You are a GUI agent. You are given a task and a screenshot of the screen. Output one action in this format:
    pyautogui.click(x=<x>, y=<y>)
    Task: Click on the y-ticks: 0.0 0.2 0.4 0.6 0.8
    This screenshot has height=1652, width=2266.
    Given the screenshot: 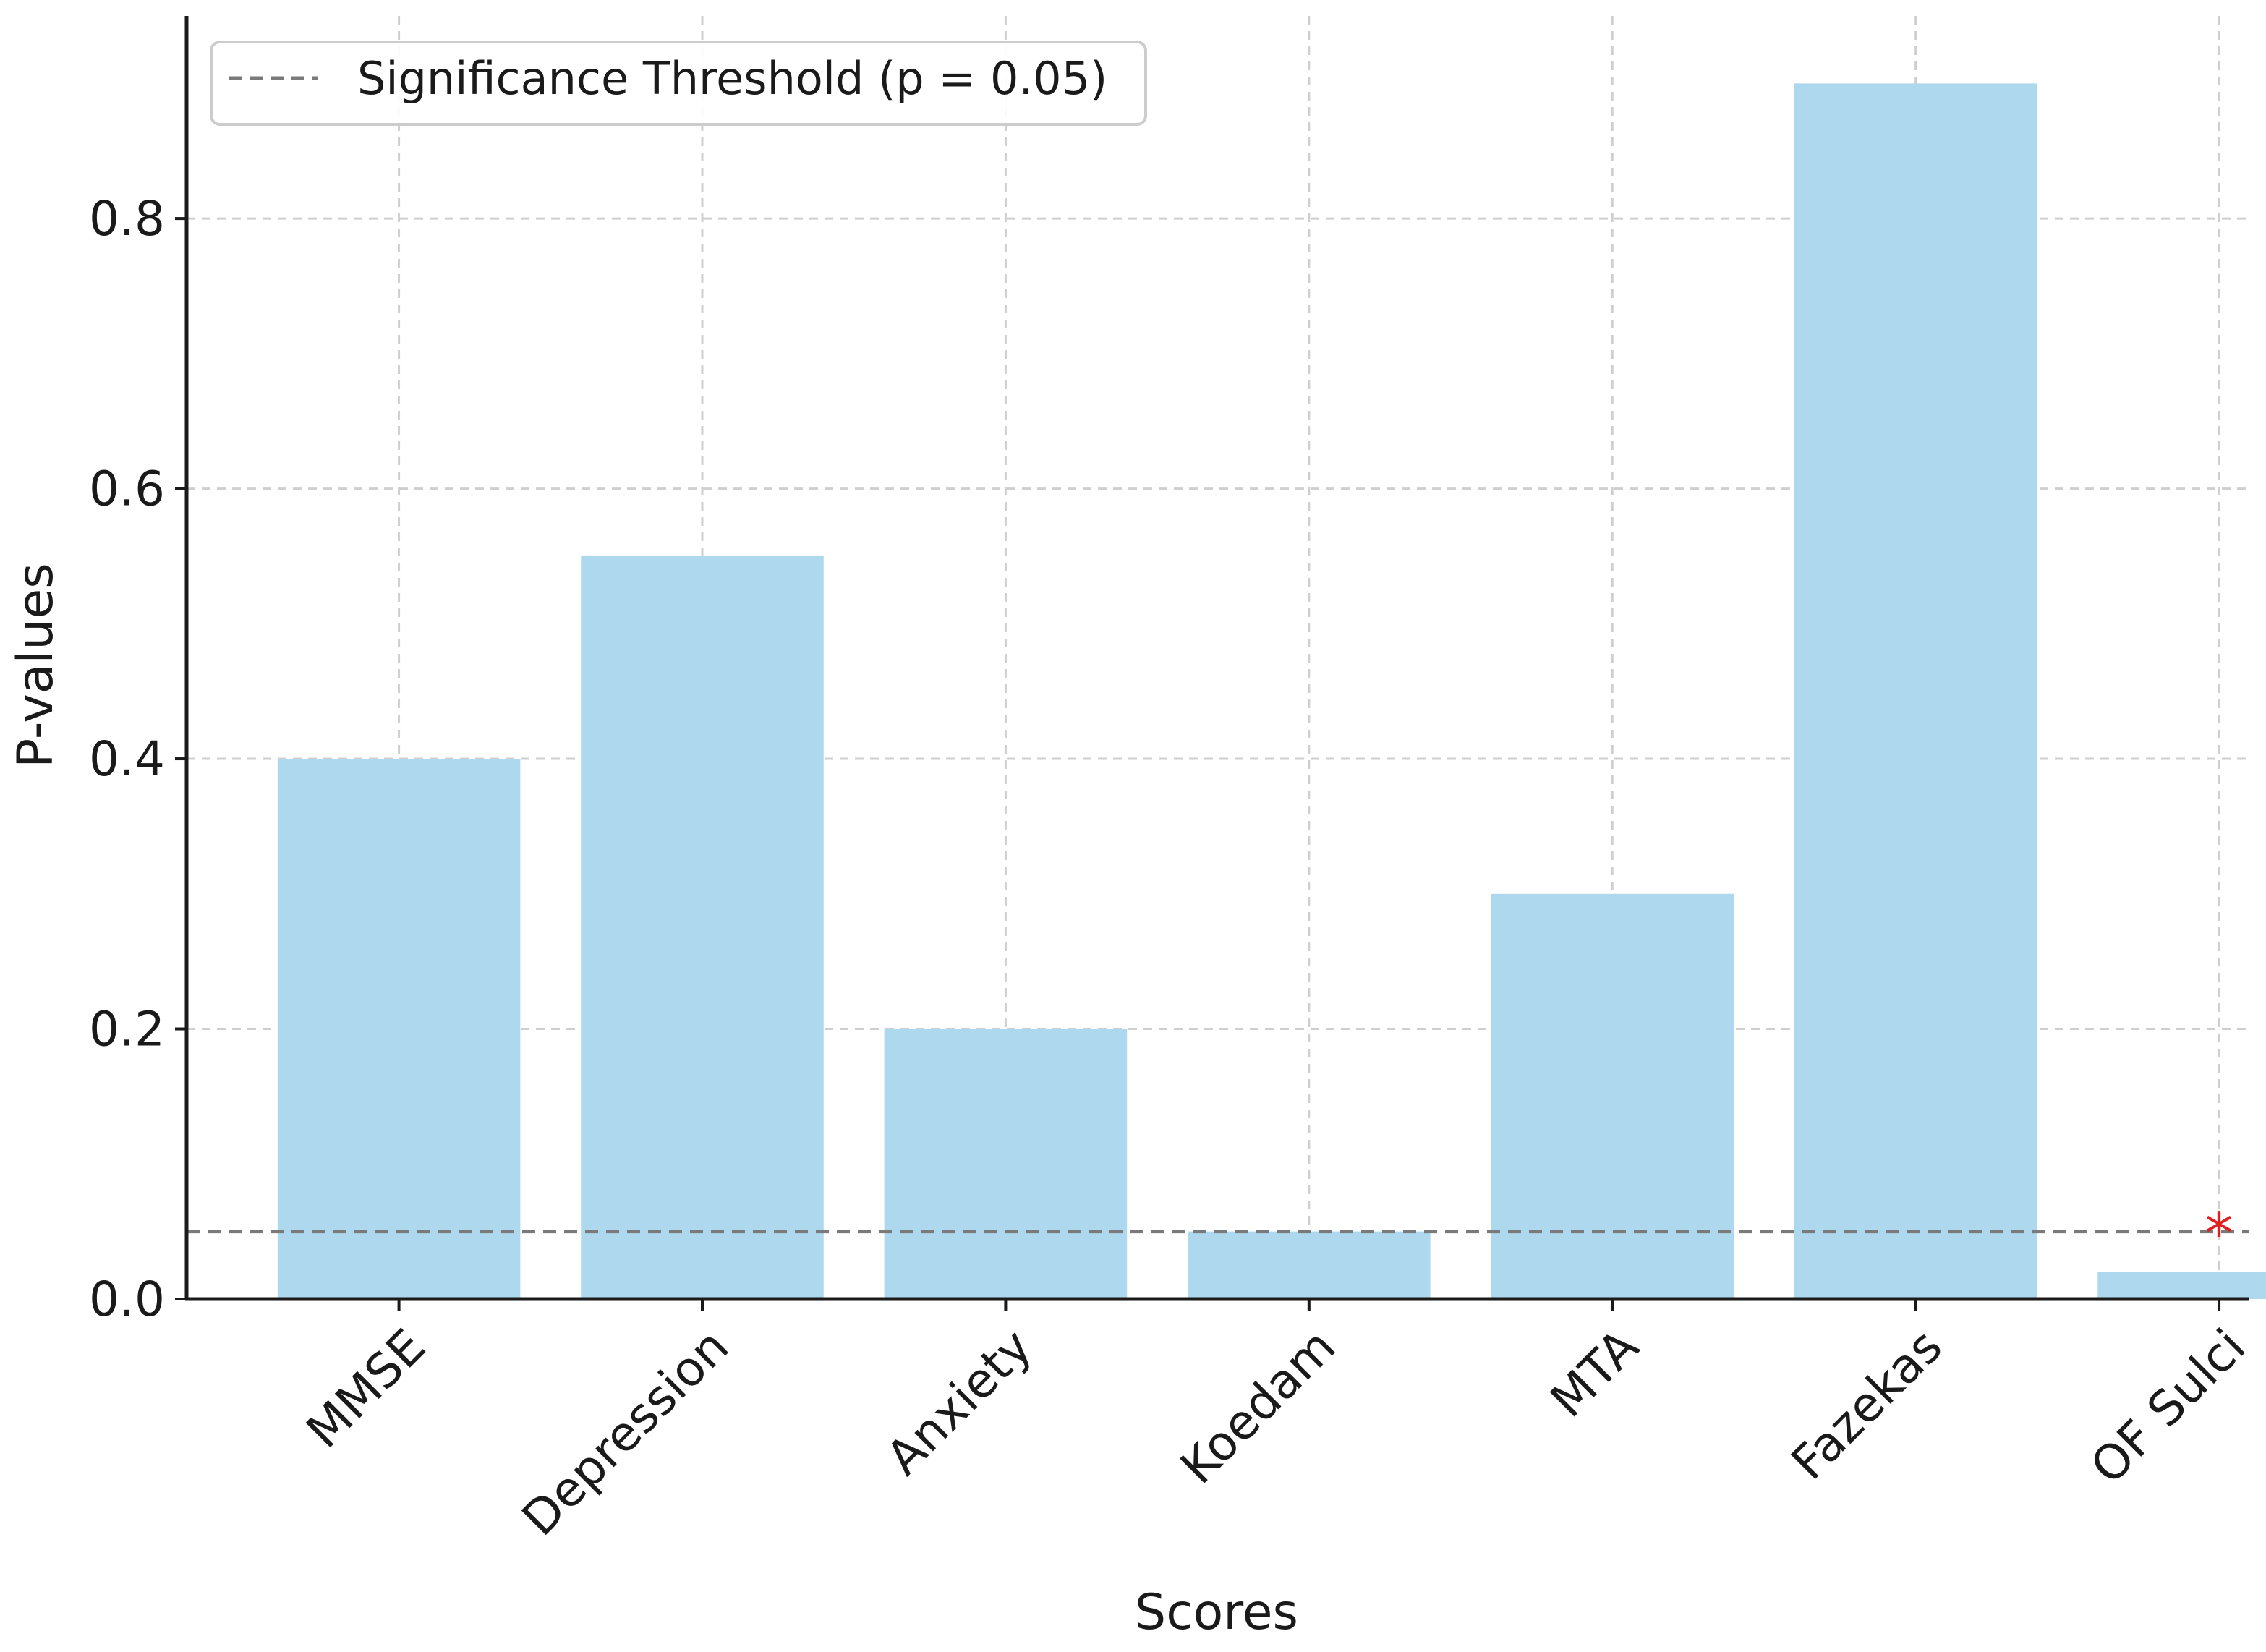 What is the action you would take?
    pyautogui.click(x=138, y=759)
    